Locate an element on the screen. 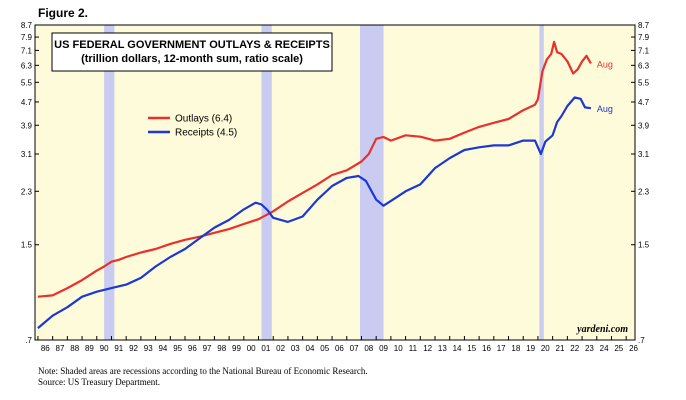 This screenshot has height=400, width=686. x-tick-label: 02 is located at coordinates (280, 348).